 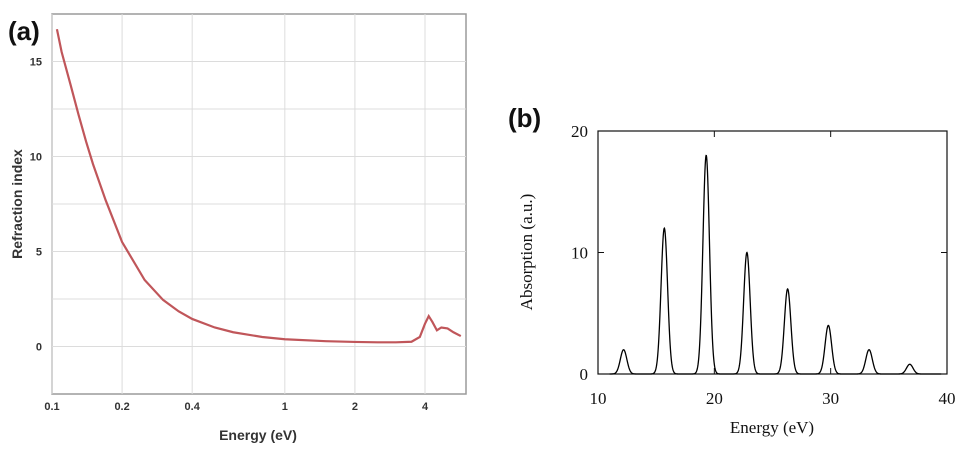 I want to click on panel-a-x-tick-label: 0.4, so click(x=193, y=407).